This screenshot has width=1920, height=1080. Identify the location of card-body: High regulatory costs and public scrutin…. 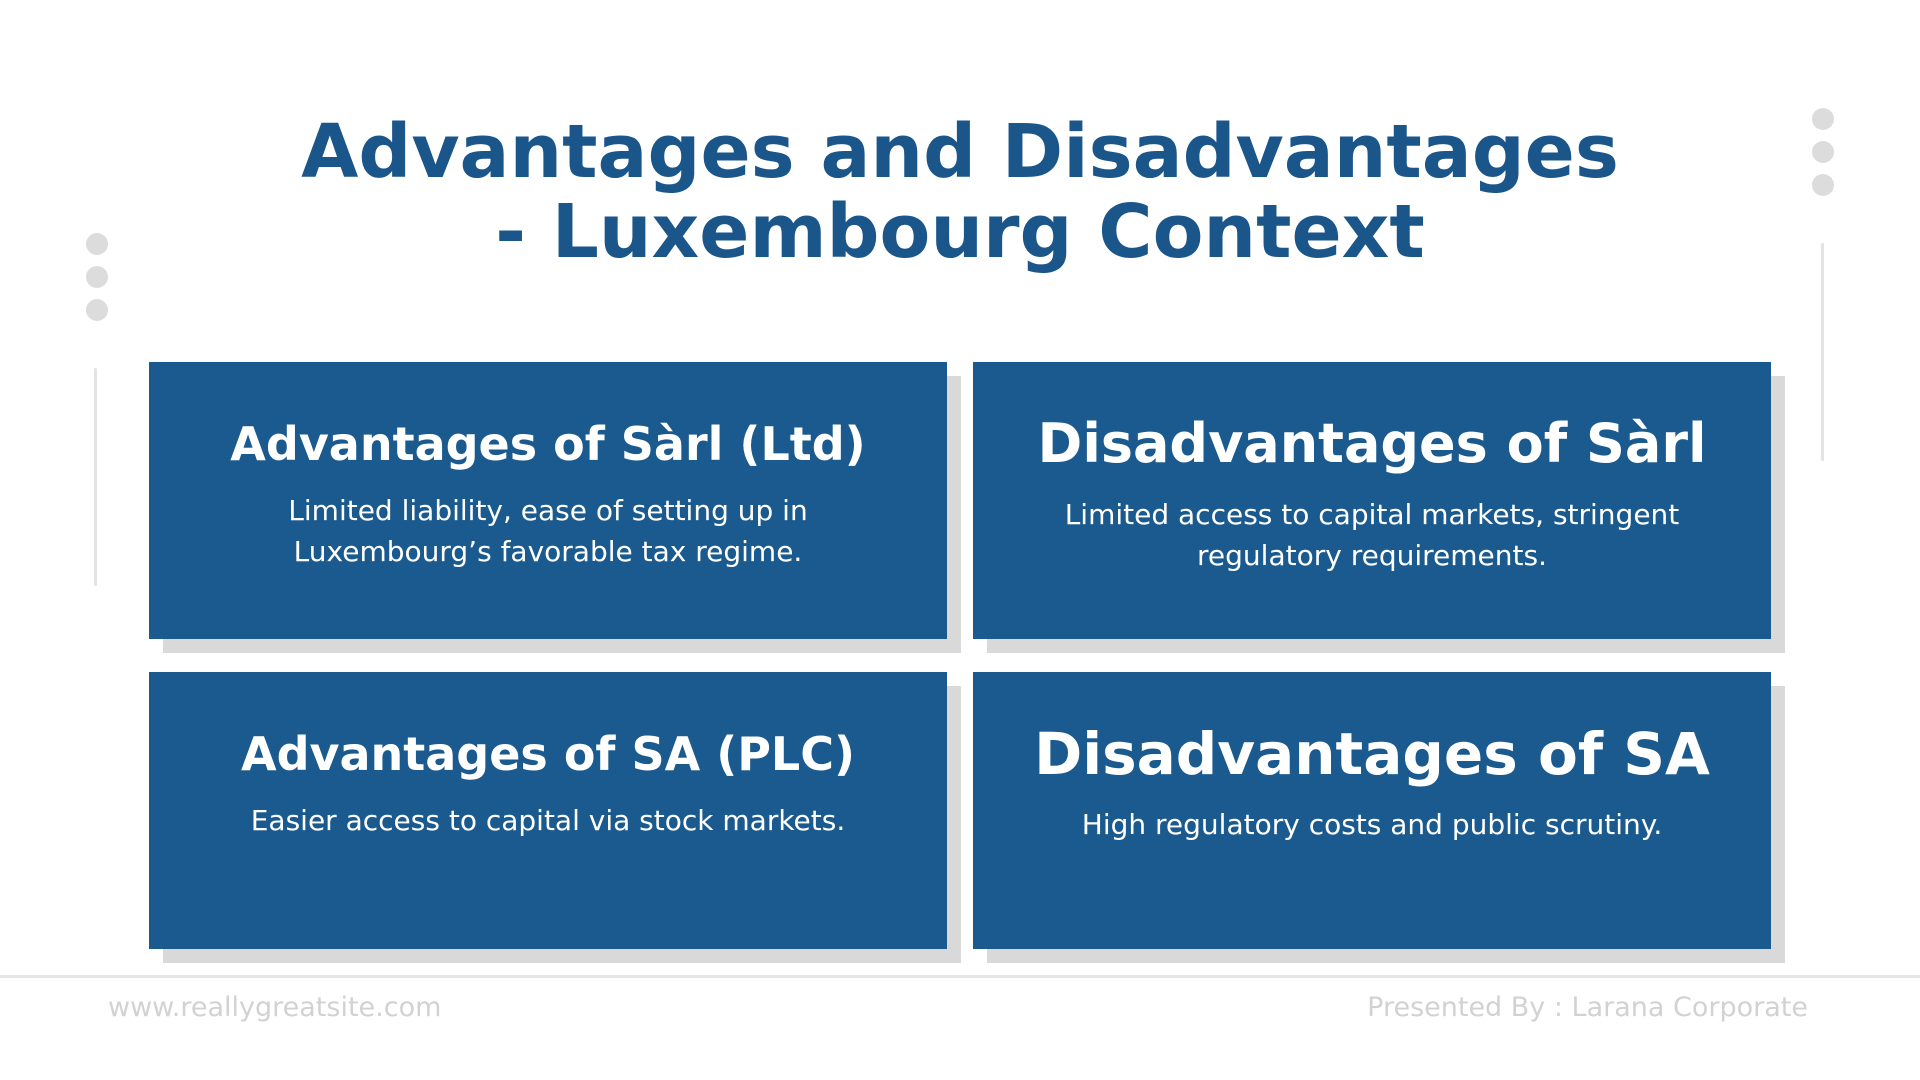
(1372, 824).